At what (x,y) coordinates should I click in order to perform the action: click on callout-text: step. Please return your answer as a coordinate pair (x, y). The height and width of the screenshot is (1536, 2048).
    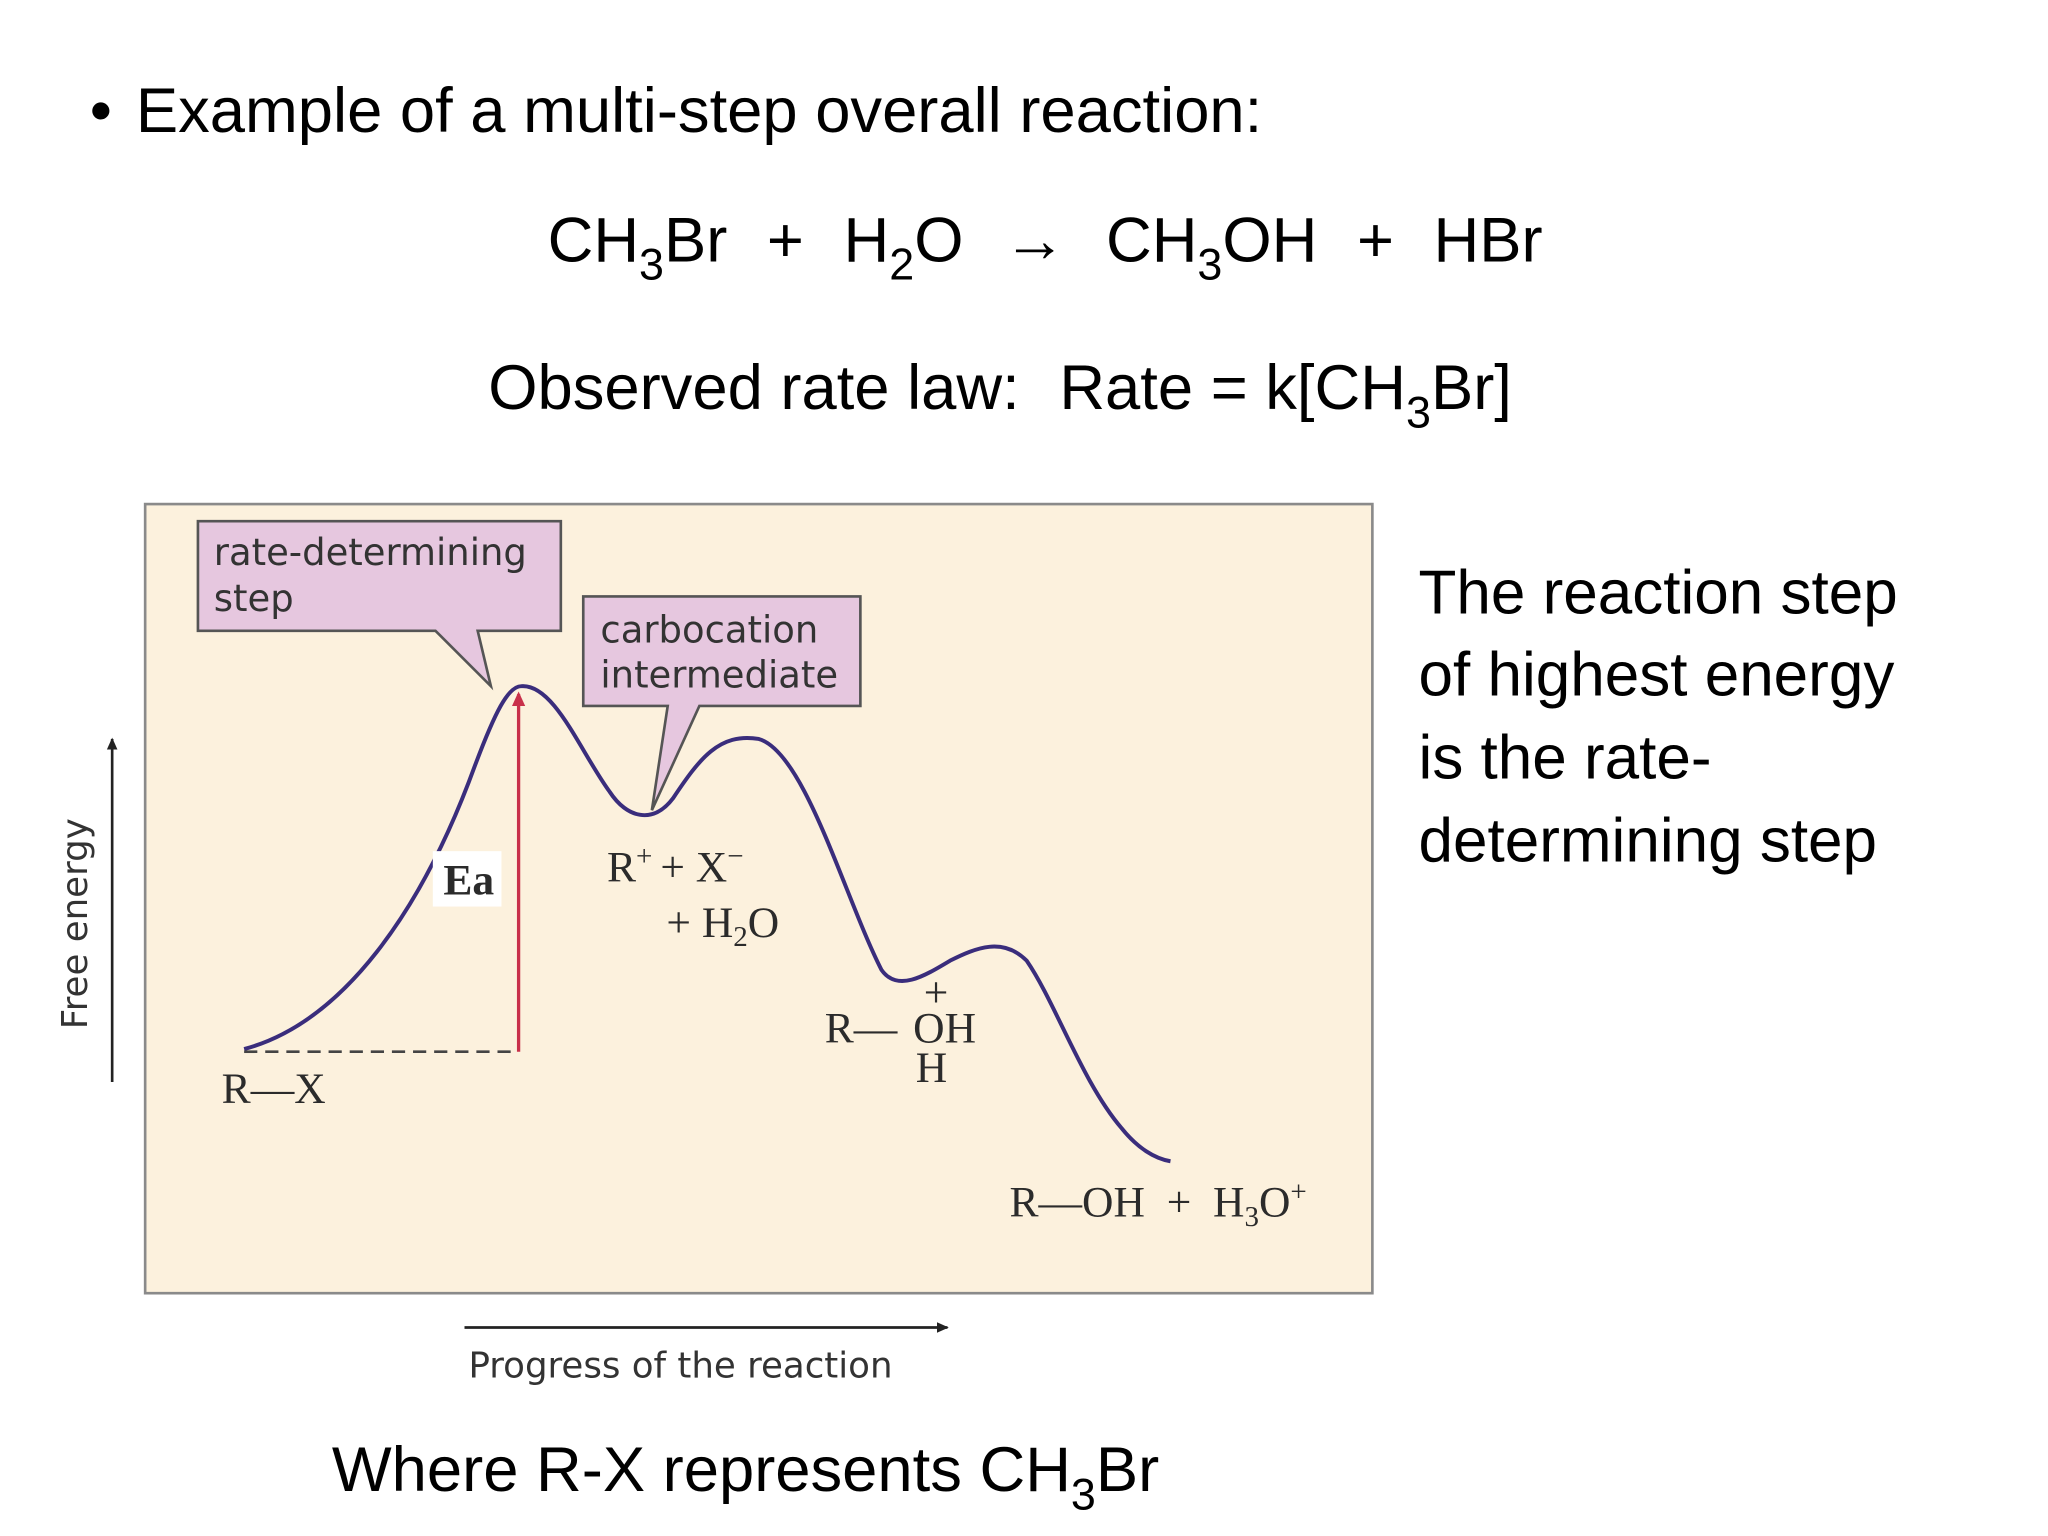
    Looking at the image, I should click on (254, 598).